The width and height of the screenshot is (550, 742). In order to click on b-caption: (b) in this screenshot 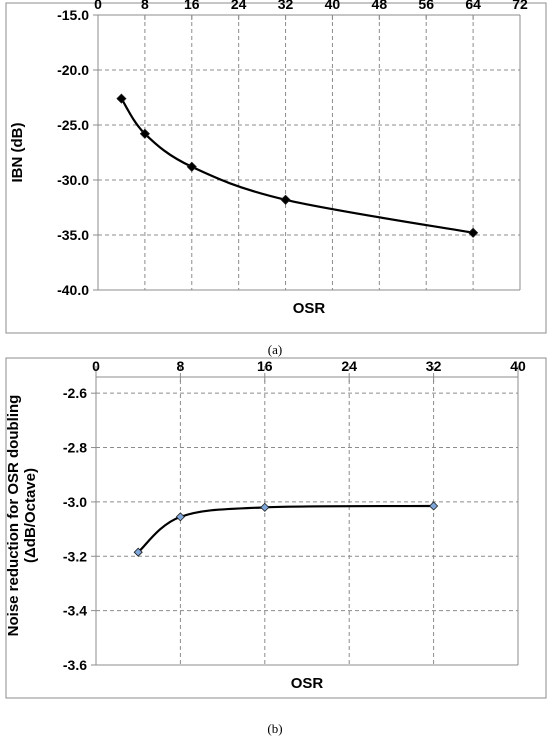, I will do `click(274, 728)`.